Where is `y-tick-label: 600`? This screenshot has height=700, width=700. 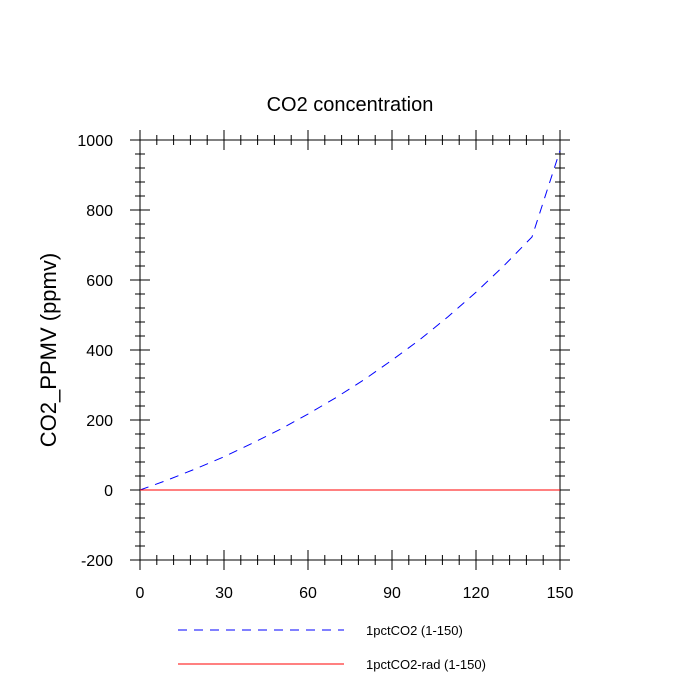 y-tick-label: 600 is located at coordinates (99, 281).